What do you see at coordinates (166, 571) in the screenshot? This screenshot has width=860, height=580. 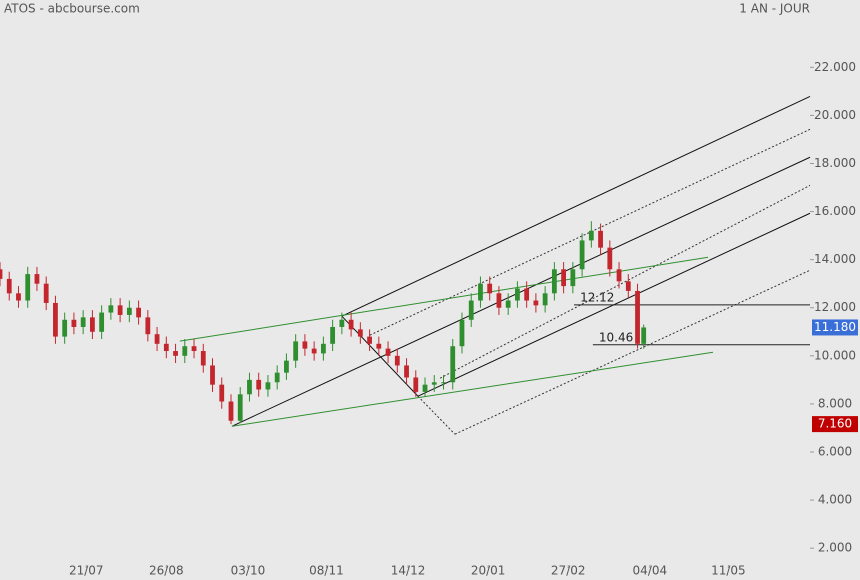 I see `x-tick-label: 26/08` at bounding box center [166, 571].